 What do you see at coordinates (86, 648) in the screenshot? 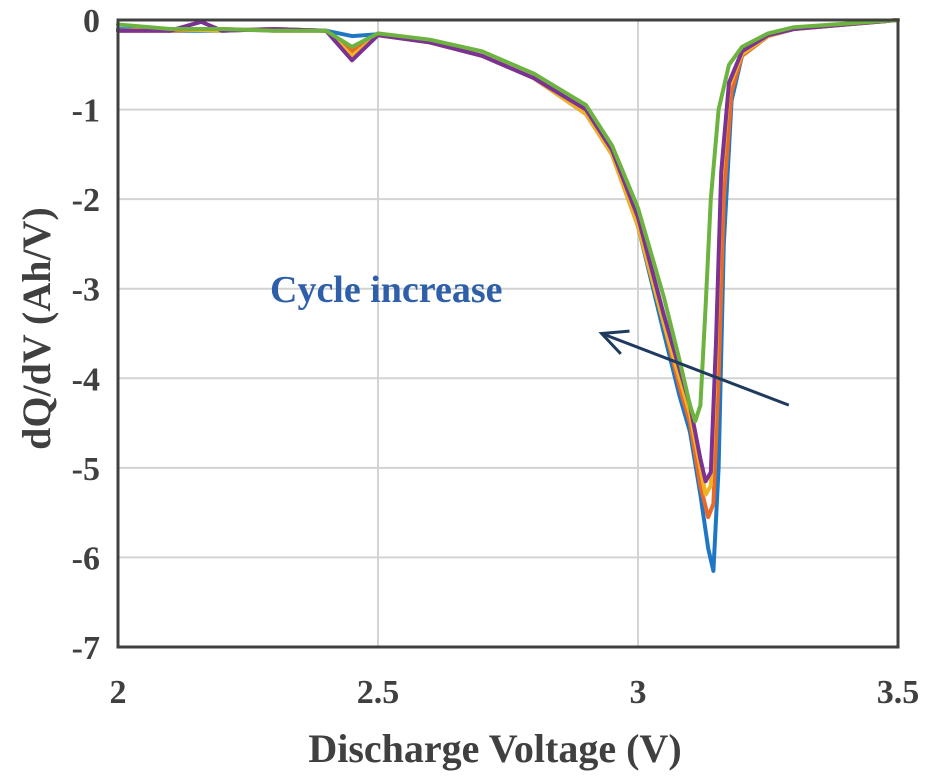
I see `y-tick-label: -7` at bounding box center [86, 648].